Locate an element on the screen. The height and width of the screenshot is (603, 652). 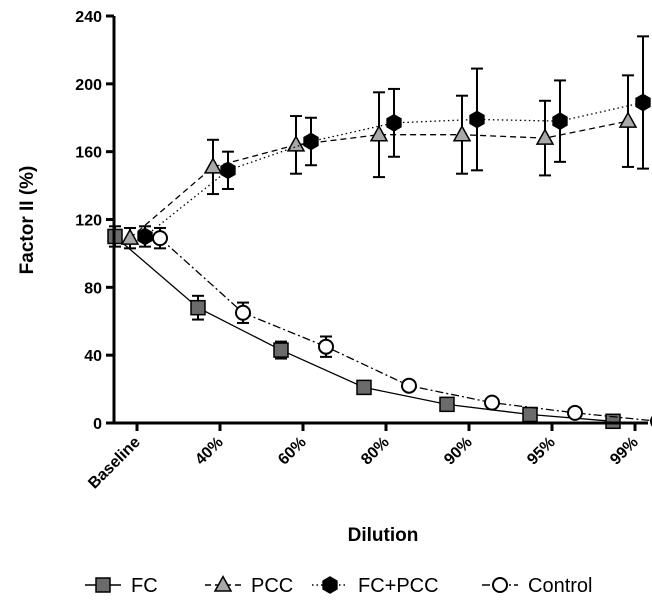
x-tick-label: 99% is located at coordinates (624, 451).